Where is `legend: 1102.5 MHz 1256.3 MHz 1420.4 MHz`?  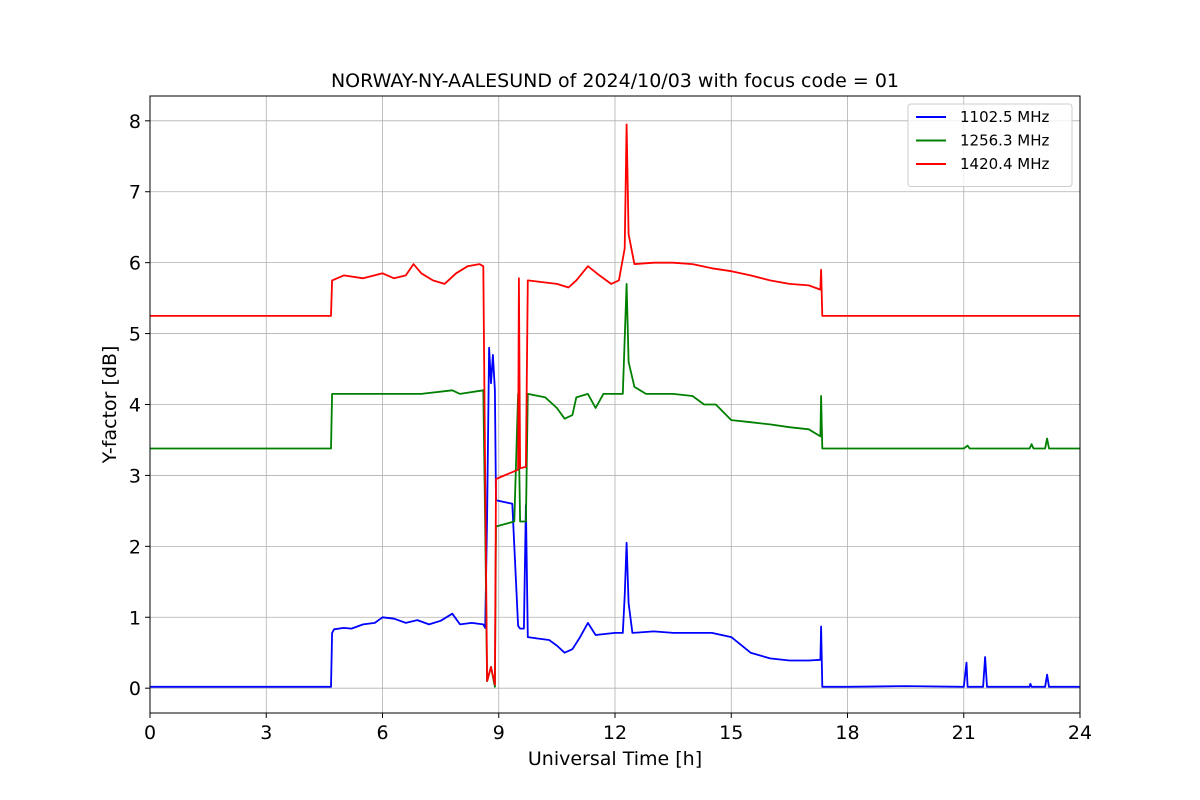
legend: 1102.5 MHz 1256.3 MHz 1420.4 MHz is located at coordinates (990, 145).